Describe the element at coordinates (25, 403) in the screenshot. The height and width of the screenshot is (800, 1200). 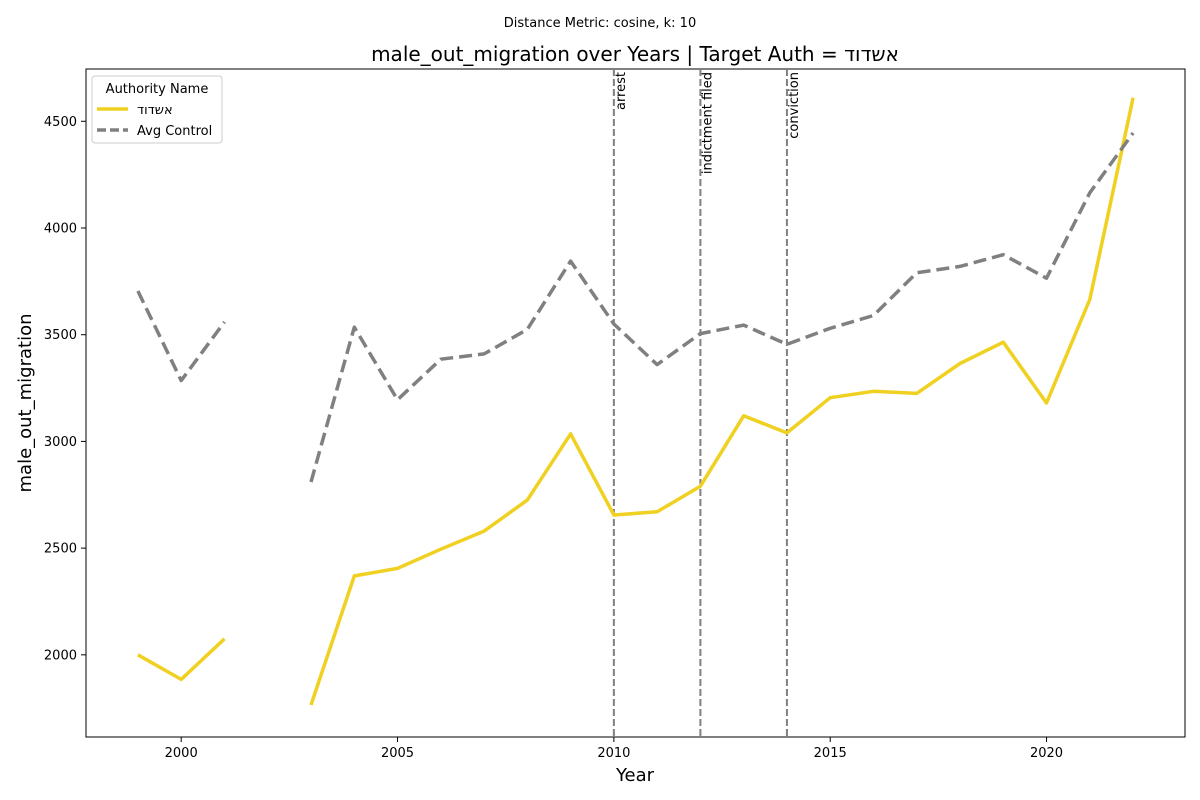
I see `y-axis-label: male_out_migration` at that location.